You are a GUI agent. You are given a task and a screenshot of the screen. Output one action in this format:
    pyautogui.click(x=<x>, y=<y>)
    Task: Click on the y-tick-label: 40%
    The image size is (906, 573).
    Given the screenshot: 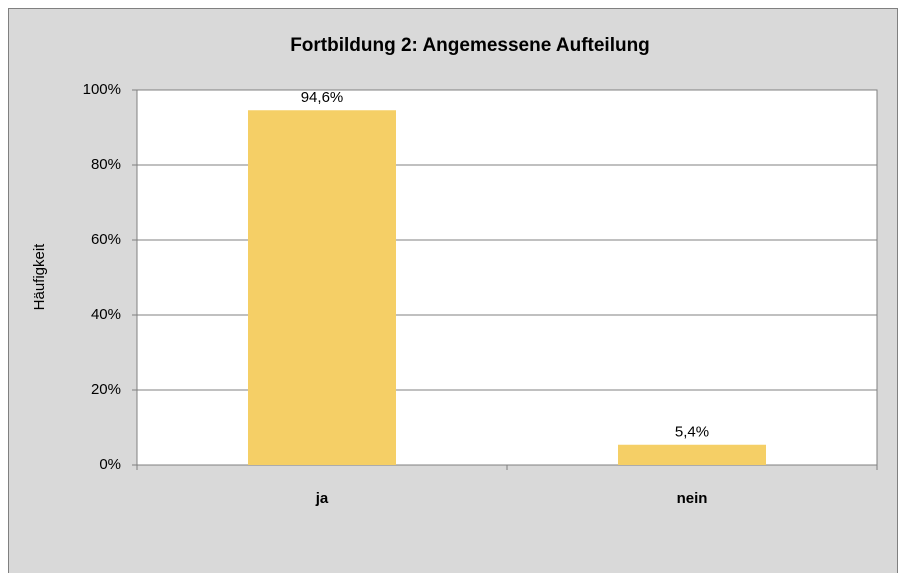 What is the action you would take?
    pyautogui.click(x=106, y=314)
    